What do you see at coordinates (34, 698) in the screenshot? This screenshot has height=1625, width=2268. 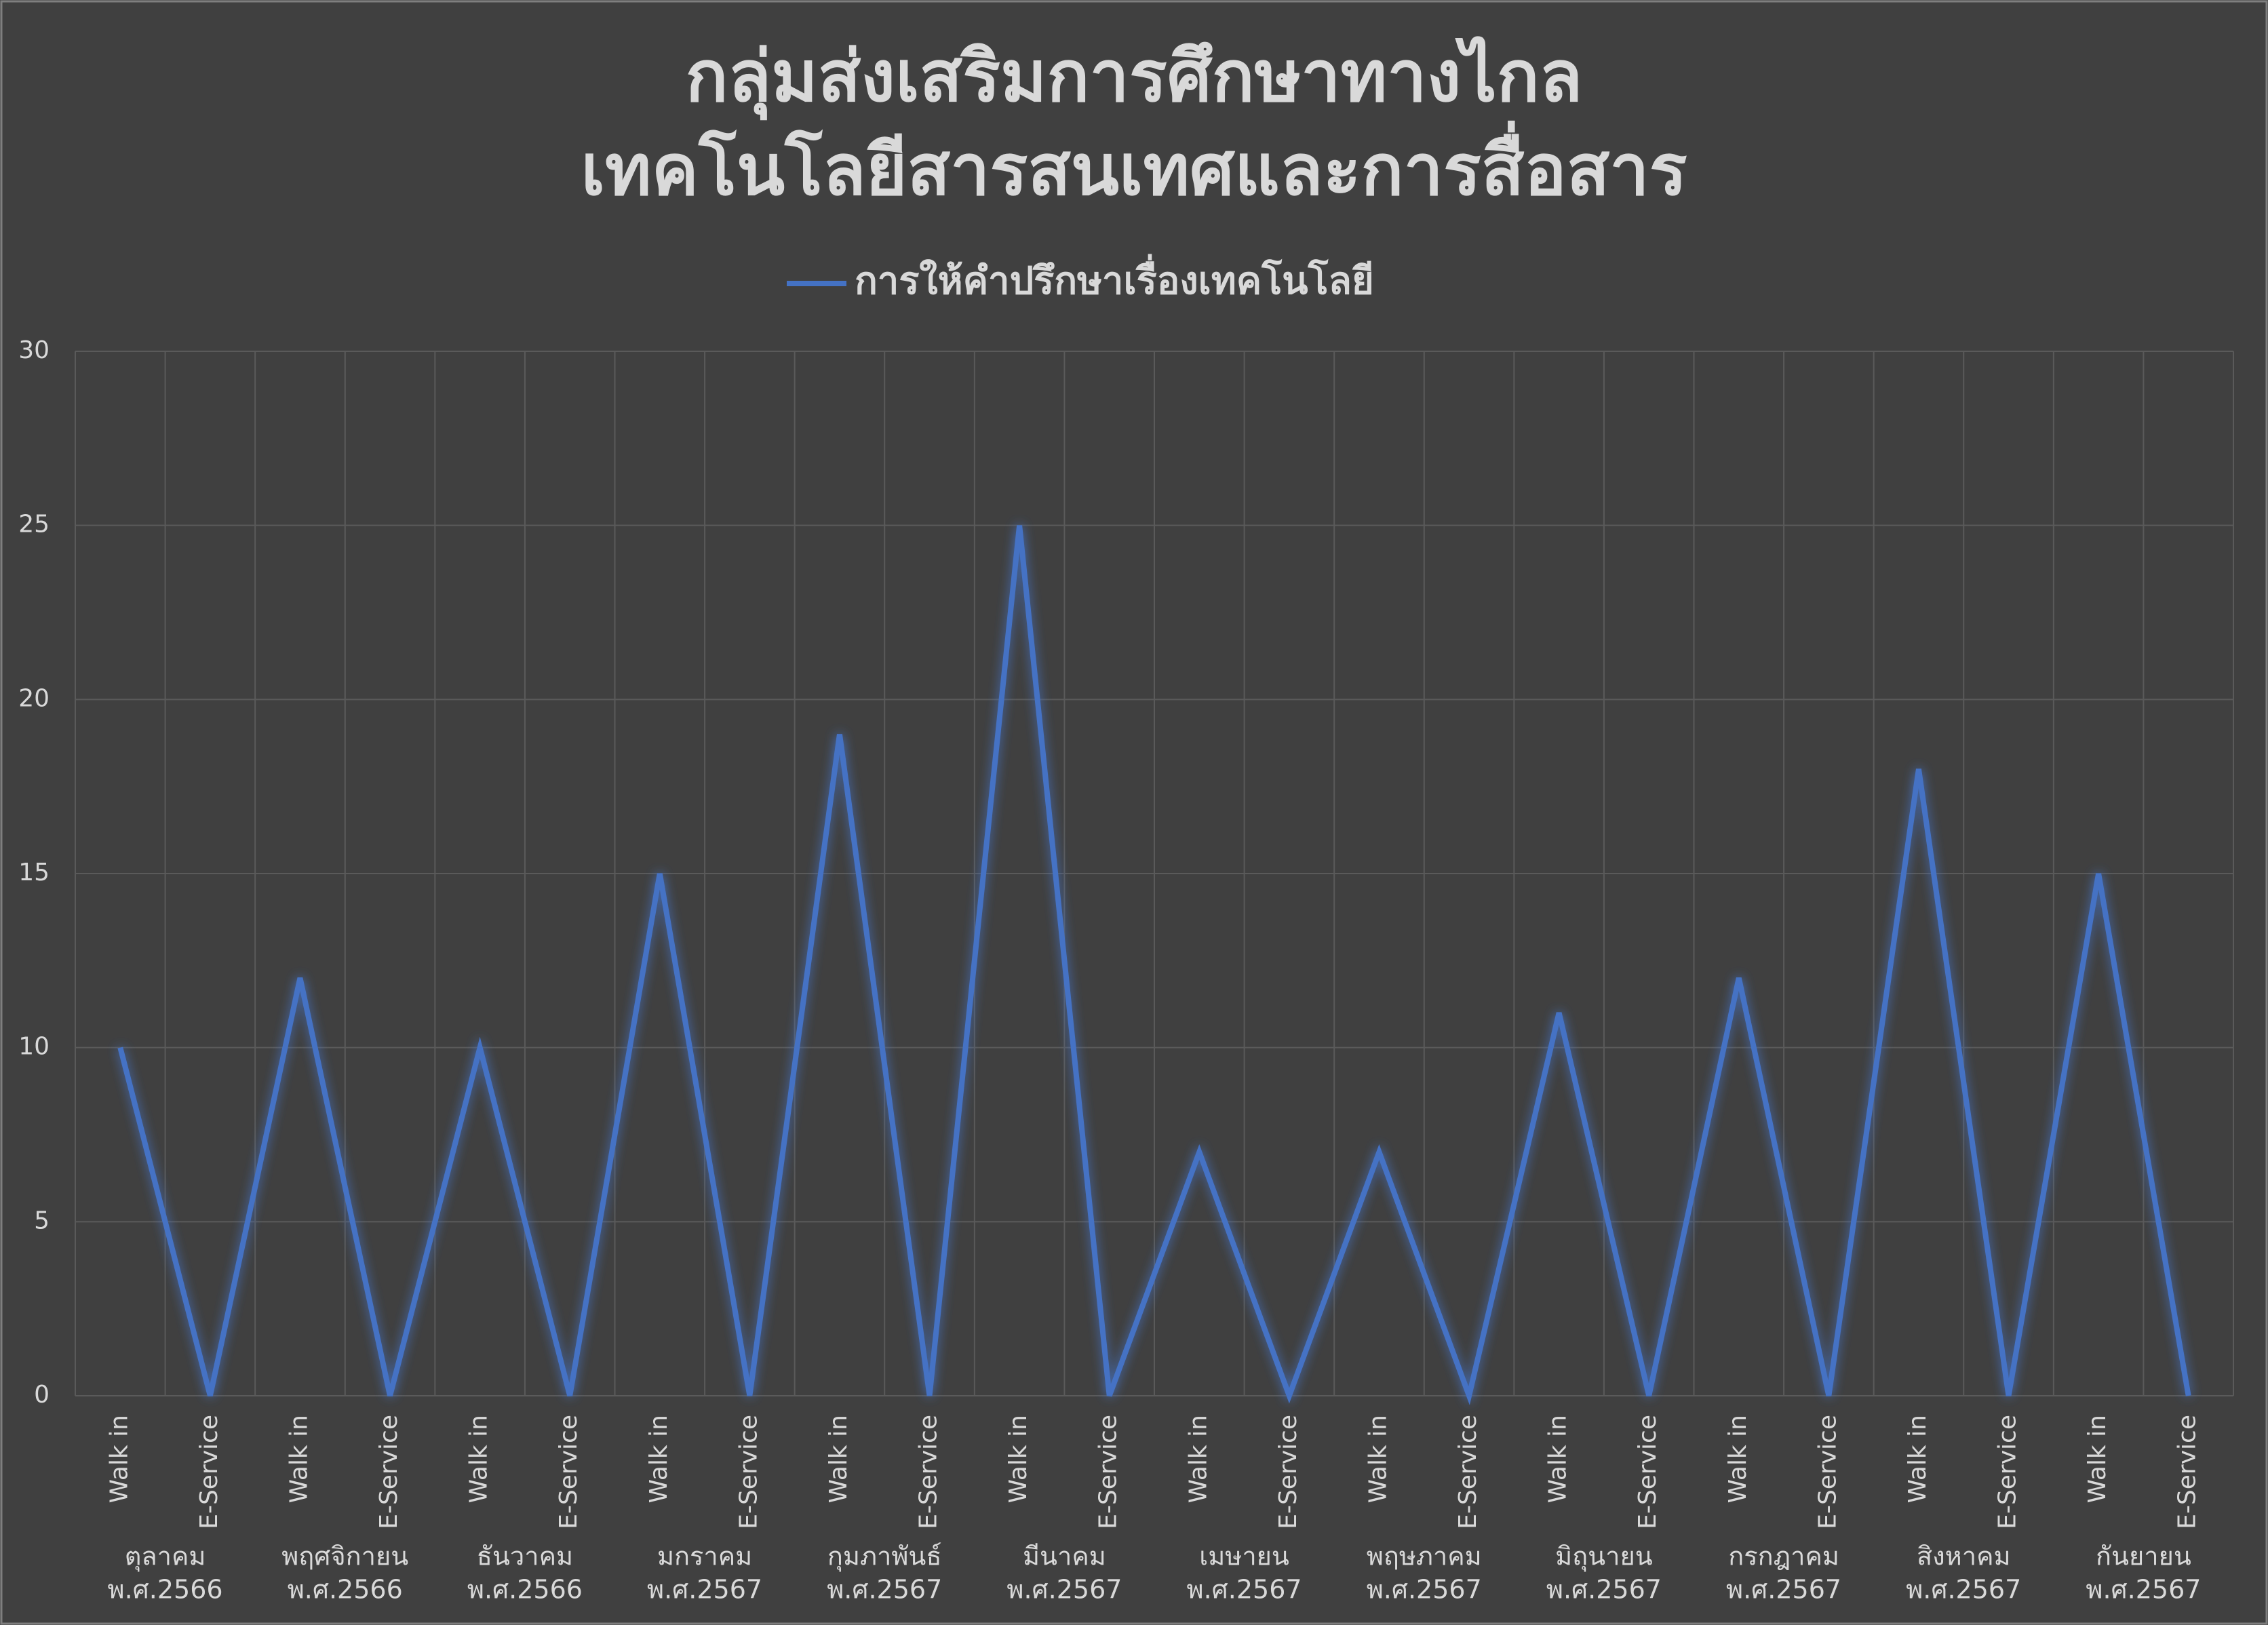 I see `y-tick-label: 20` at bounding box center [34, 698].